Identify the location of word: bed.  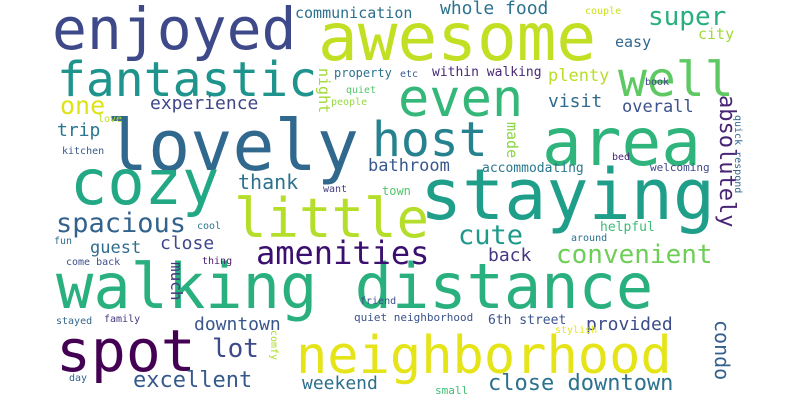
(621, 157).